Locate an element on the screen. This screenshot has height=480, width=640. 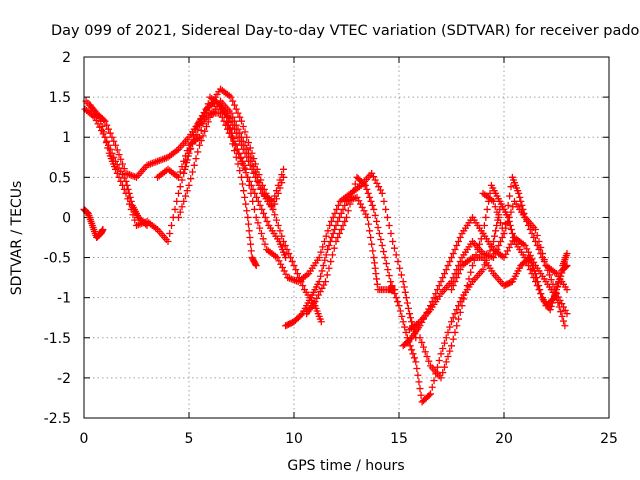
y-tick-label: 1 is located at coordinates (66, 138).